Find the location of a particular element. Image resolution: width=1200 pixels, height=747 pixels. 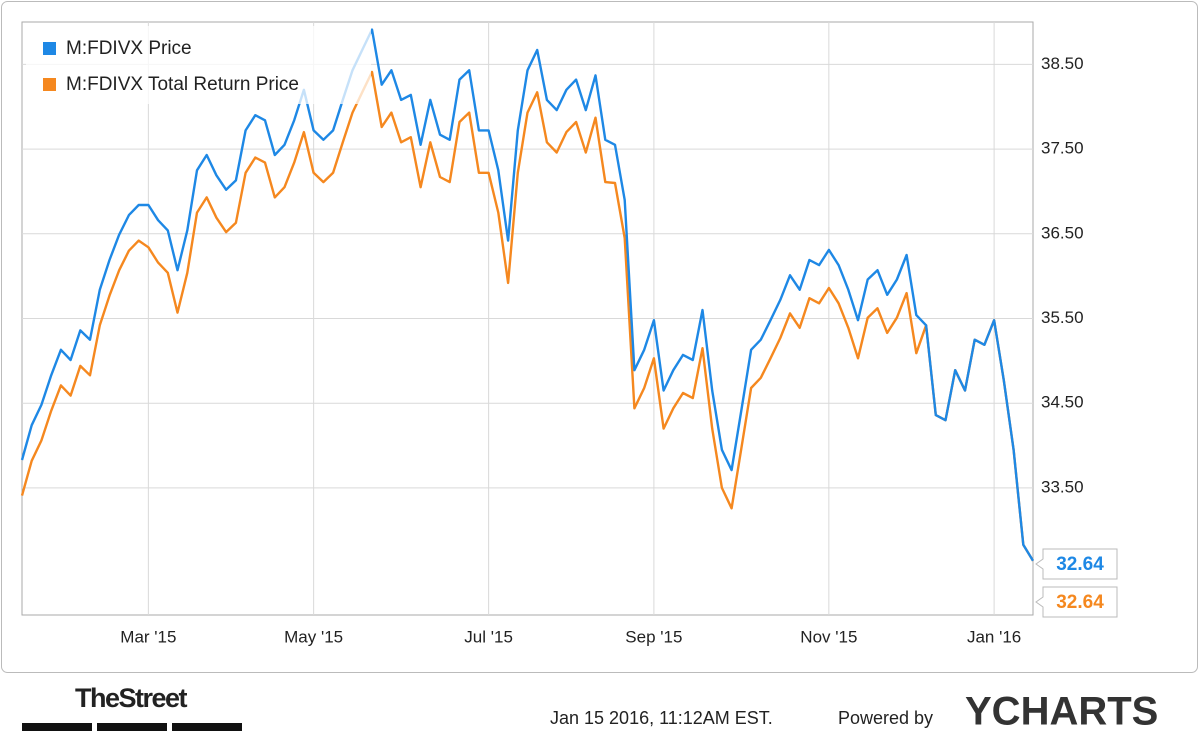

y-tick-label: 37.50 is located at coordinates (1062, 148).